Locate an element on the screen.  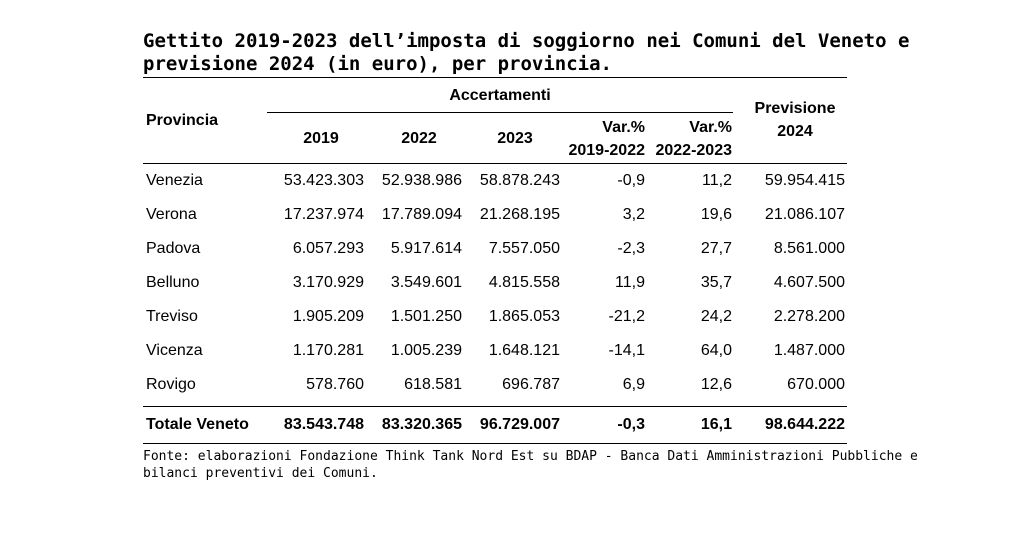
total-2022: 83.320.365 is located at coordinates (421, 424).